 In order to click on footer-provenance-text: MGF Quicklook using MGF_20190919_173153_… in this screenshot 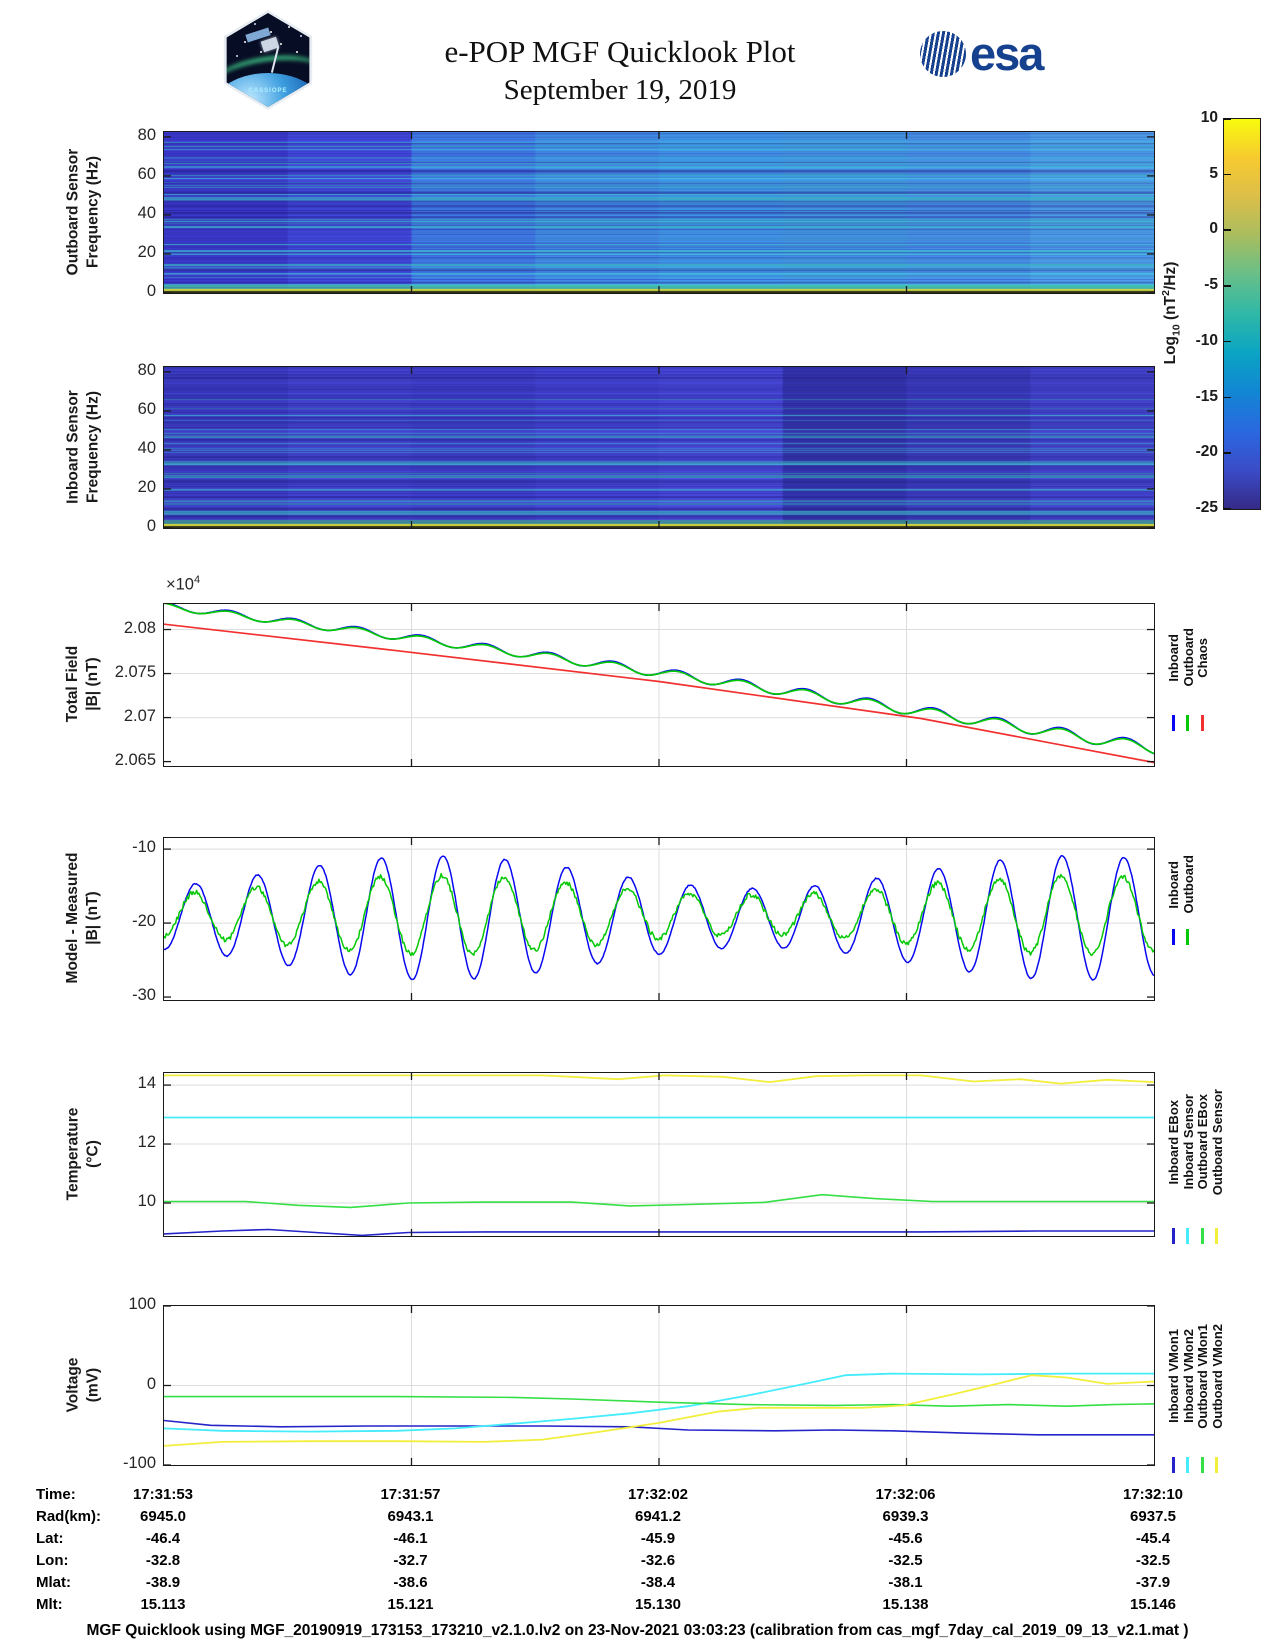, I will do `click(637, 1630)`.